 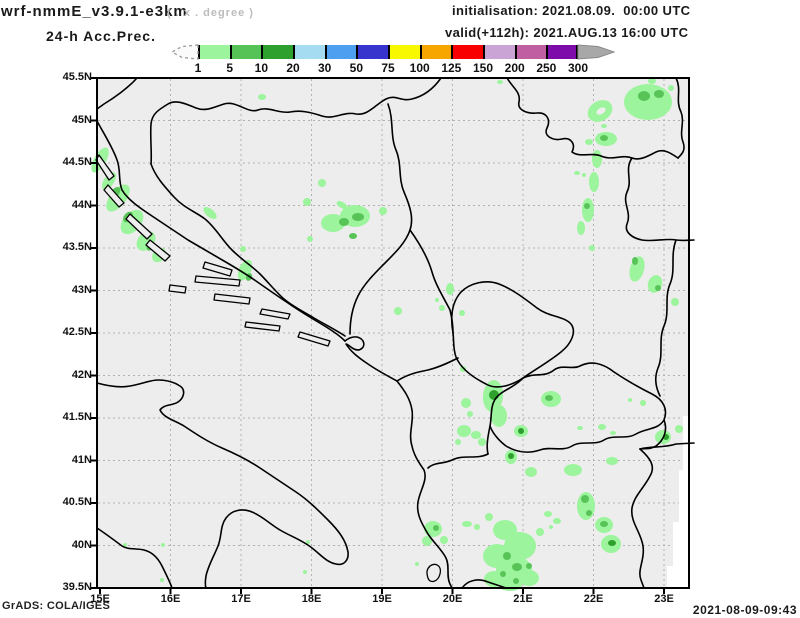 What do you see at coordinates (419, 68) in the screenshot?
I see `legend-tick-label: 100` at bounding box center [419, 68].